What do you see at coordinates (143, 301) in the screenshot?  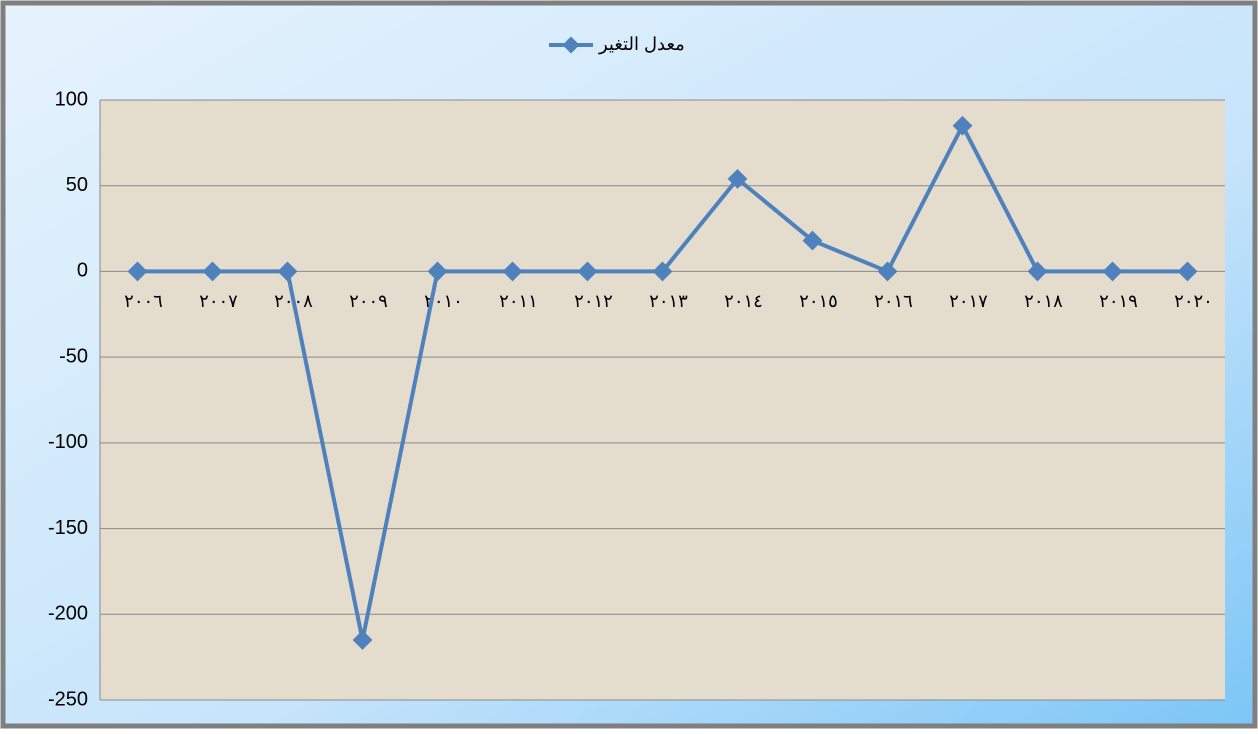 I see `x-tick-label: ٢٠٠٦` at bounding box center [143, 301].